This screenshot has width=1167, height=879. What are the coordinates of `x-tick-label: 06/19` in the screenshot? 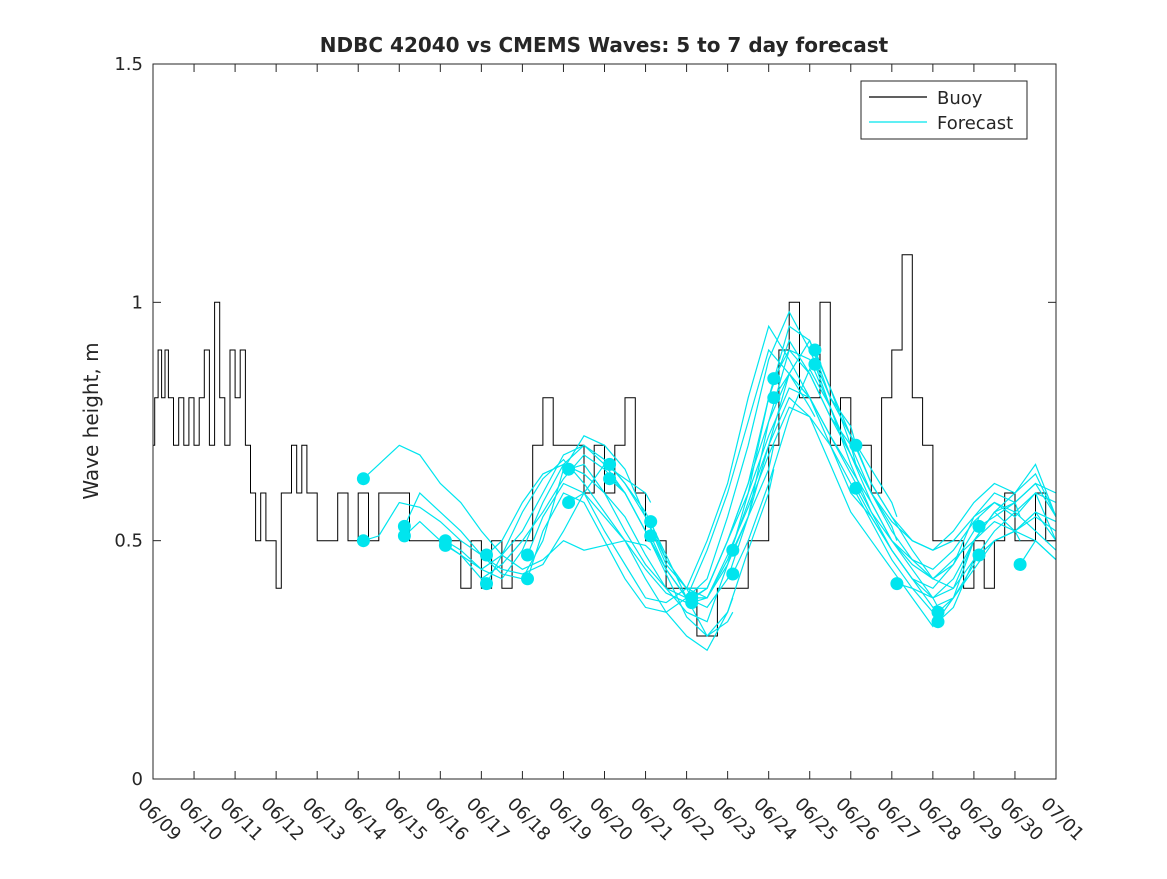 It's located at (570, 820).